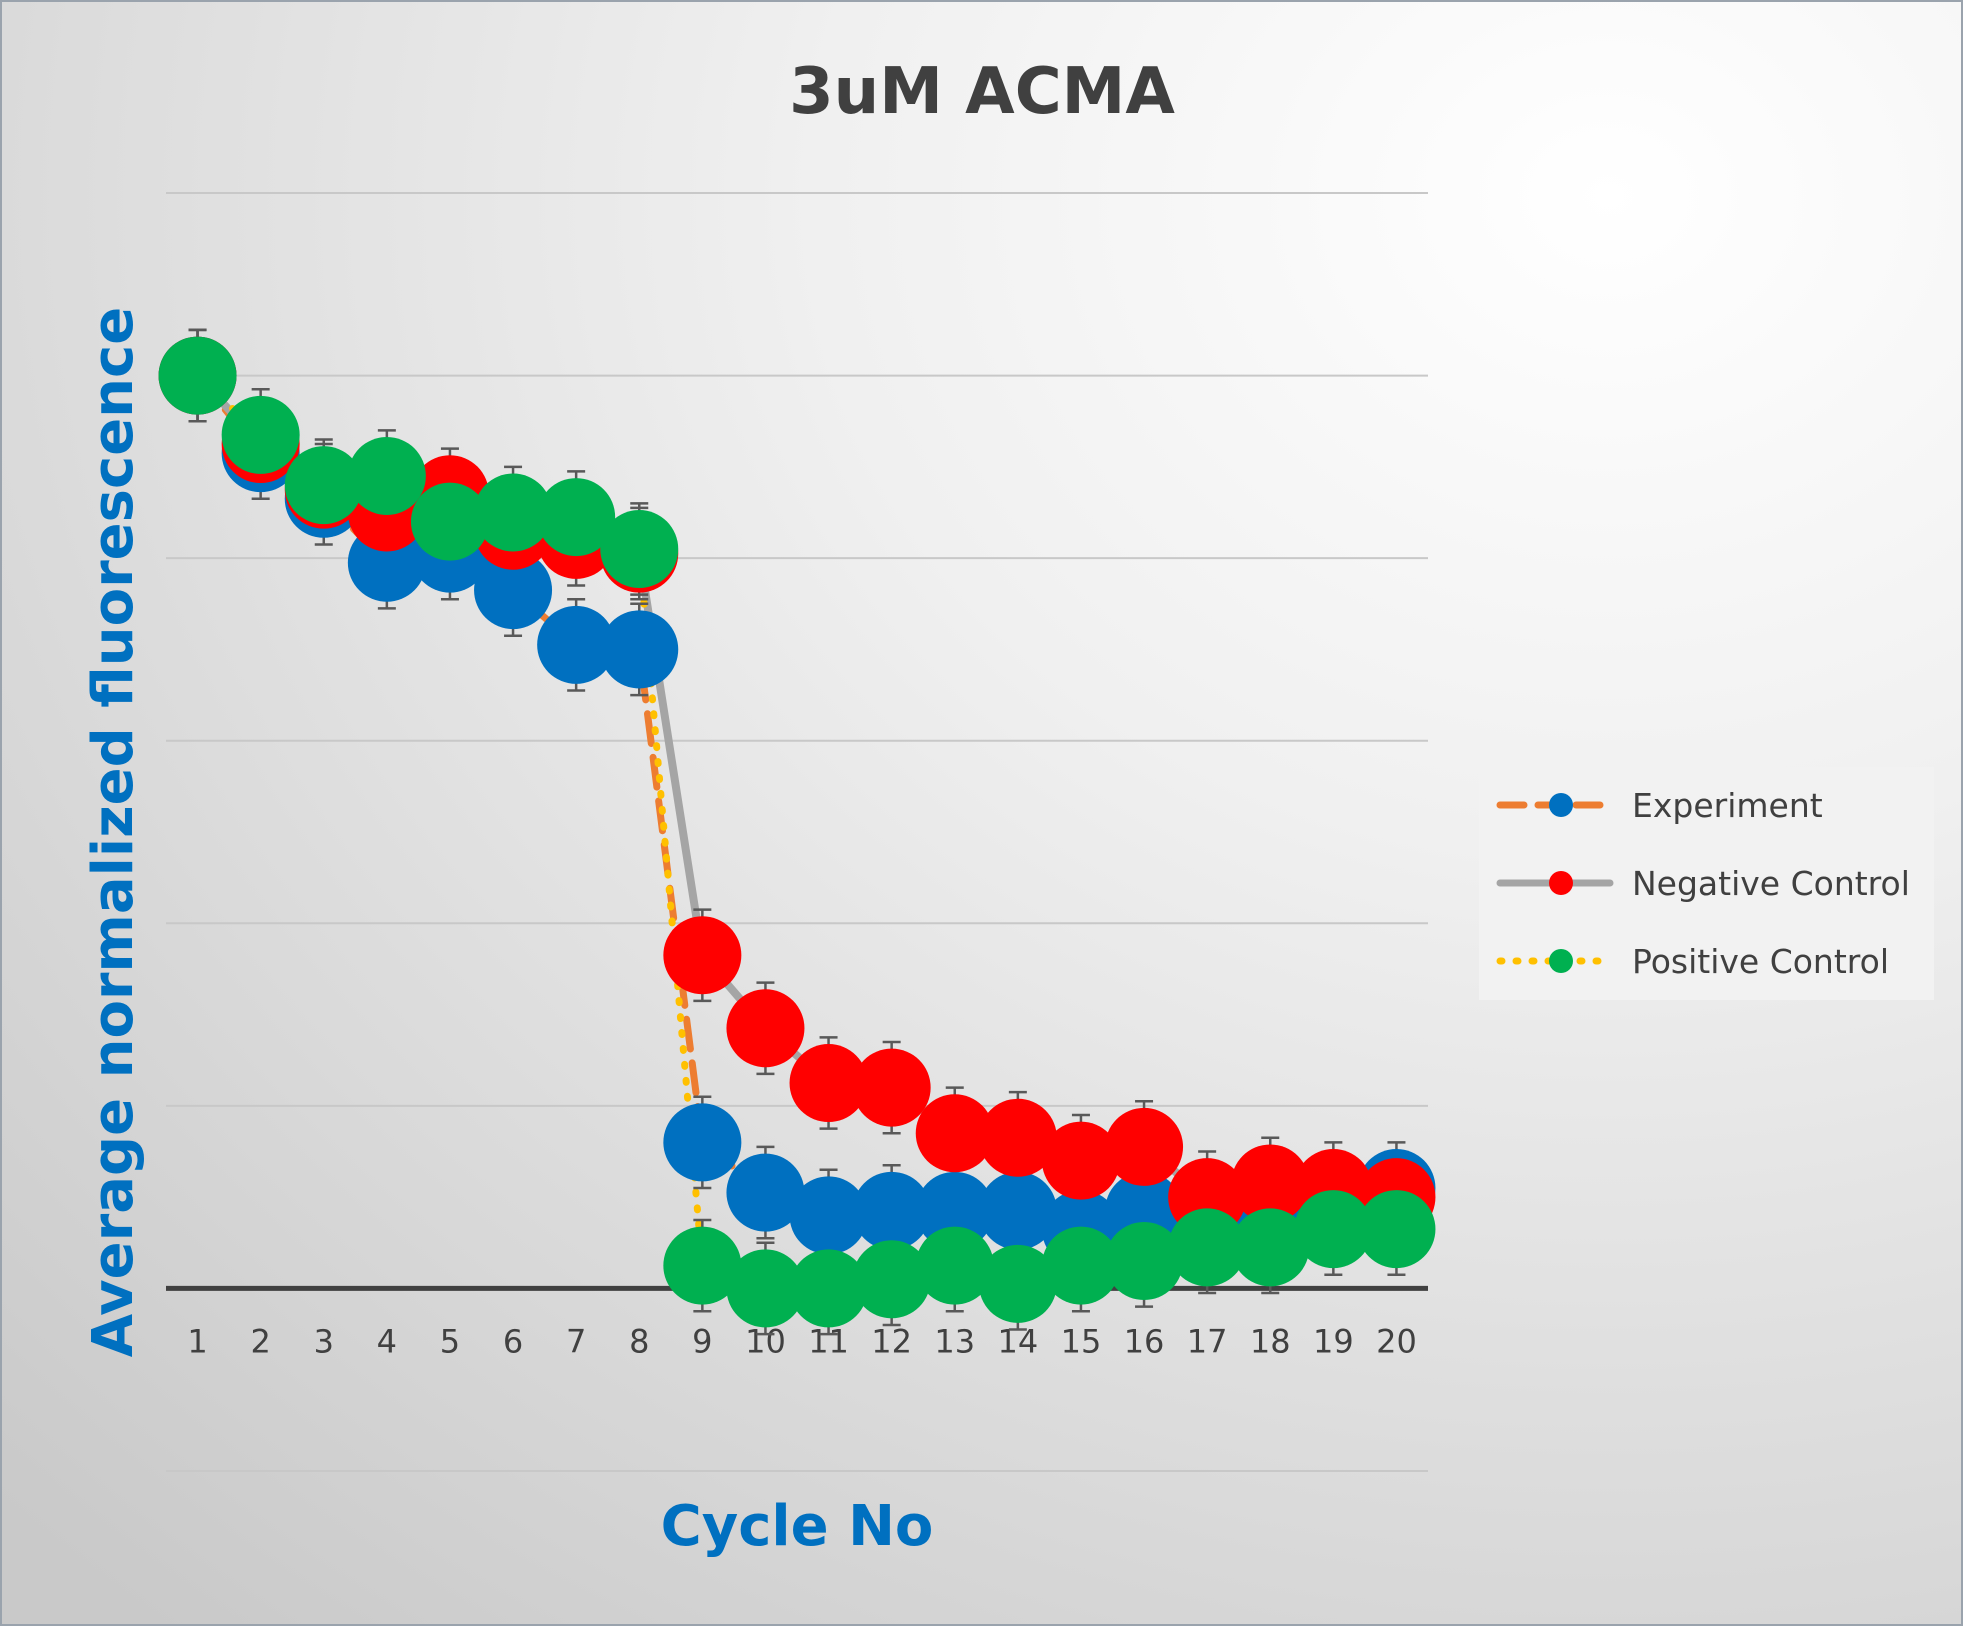 The height and width of the screenshot is (1626, 1963). I want to click on x-tick-label: 3, so click(324, 1341).